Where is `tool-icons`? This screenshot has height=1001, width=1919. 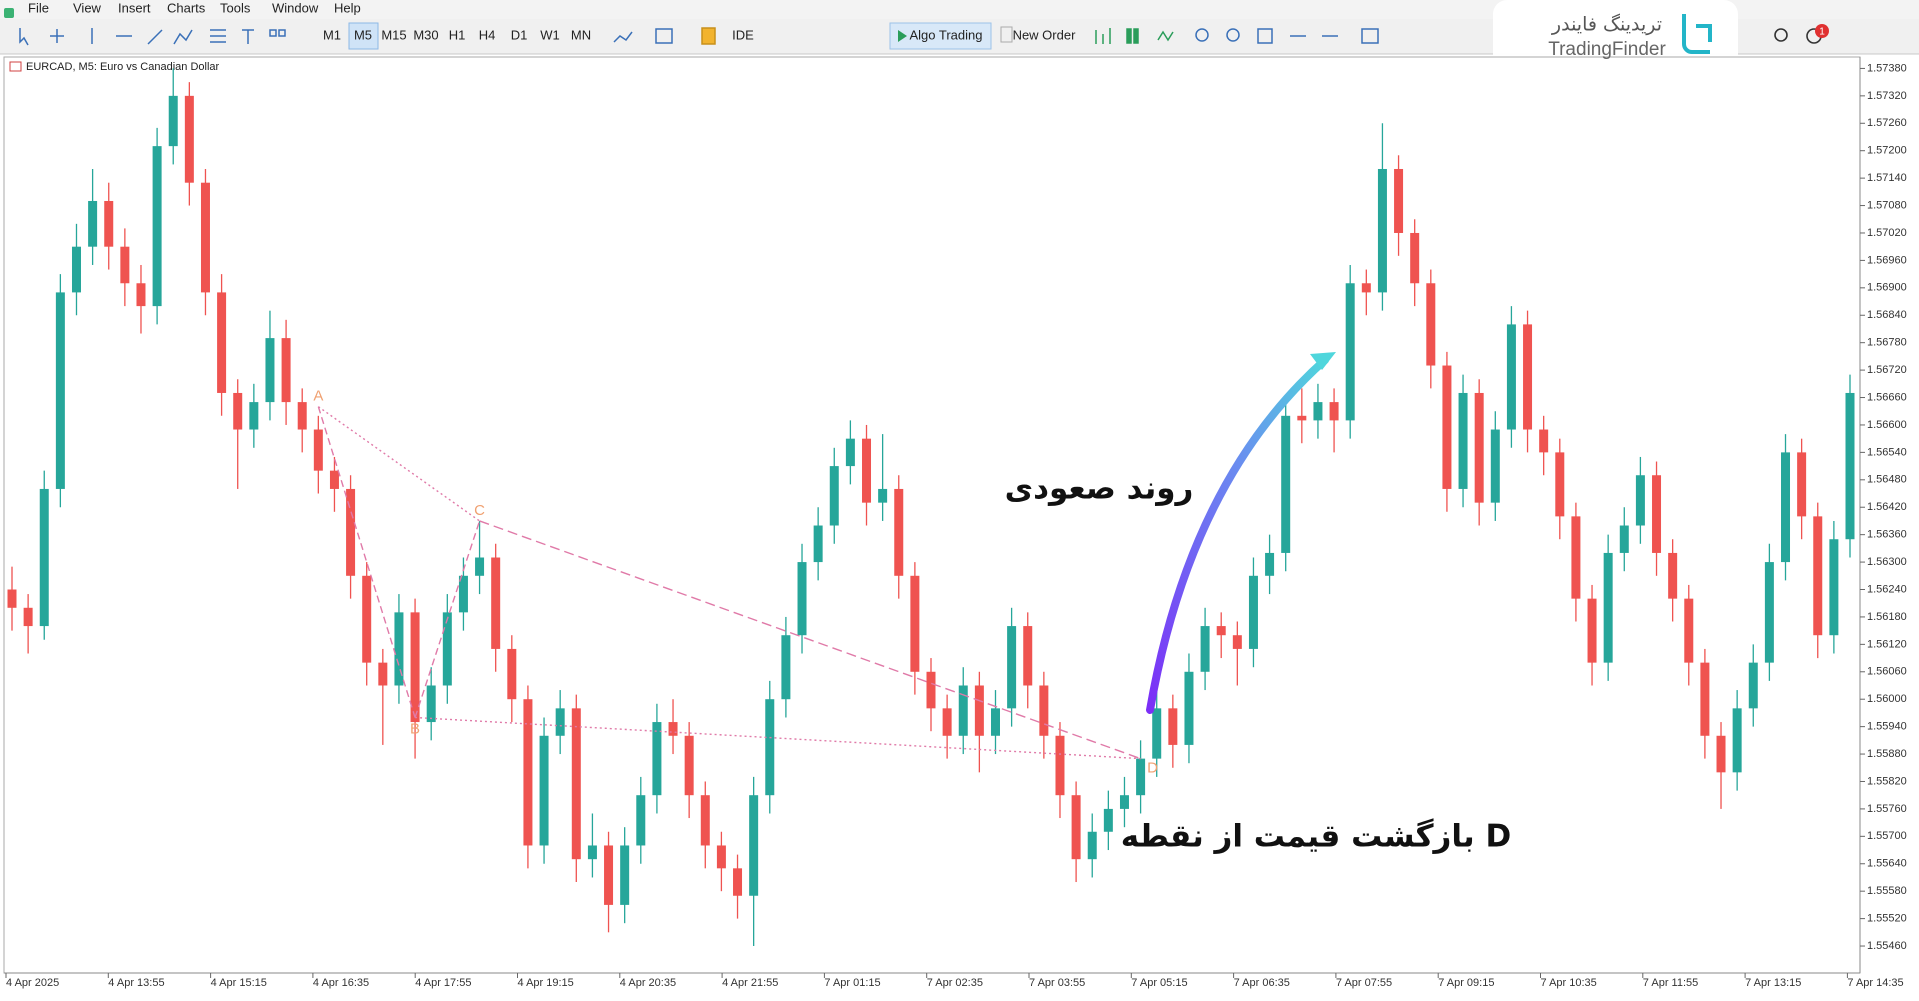
tool-icons is located at coordinates (699, 36).